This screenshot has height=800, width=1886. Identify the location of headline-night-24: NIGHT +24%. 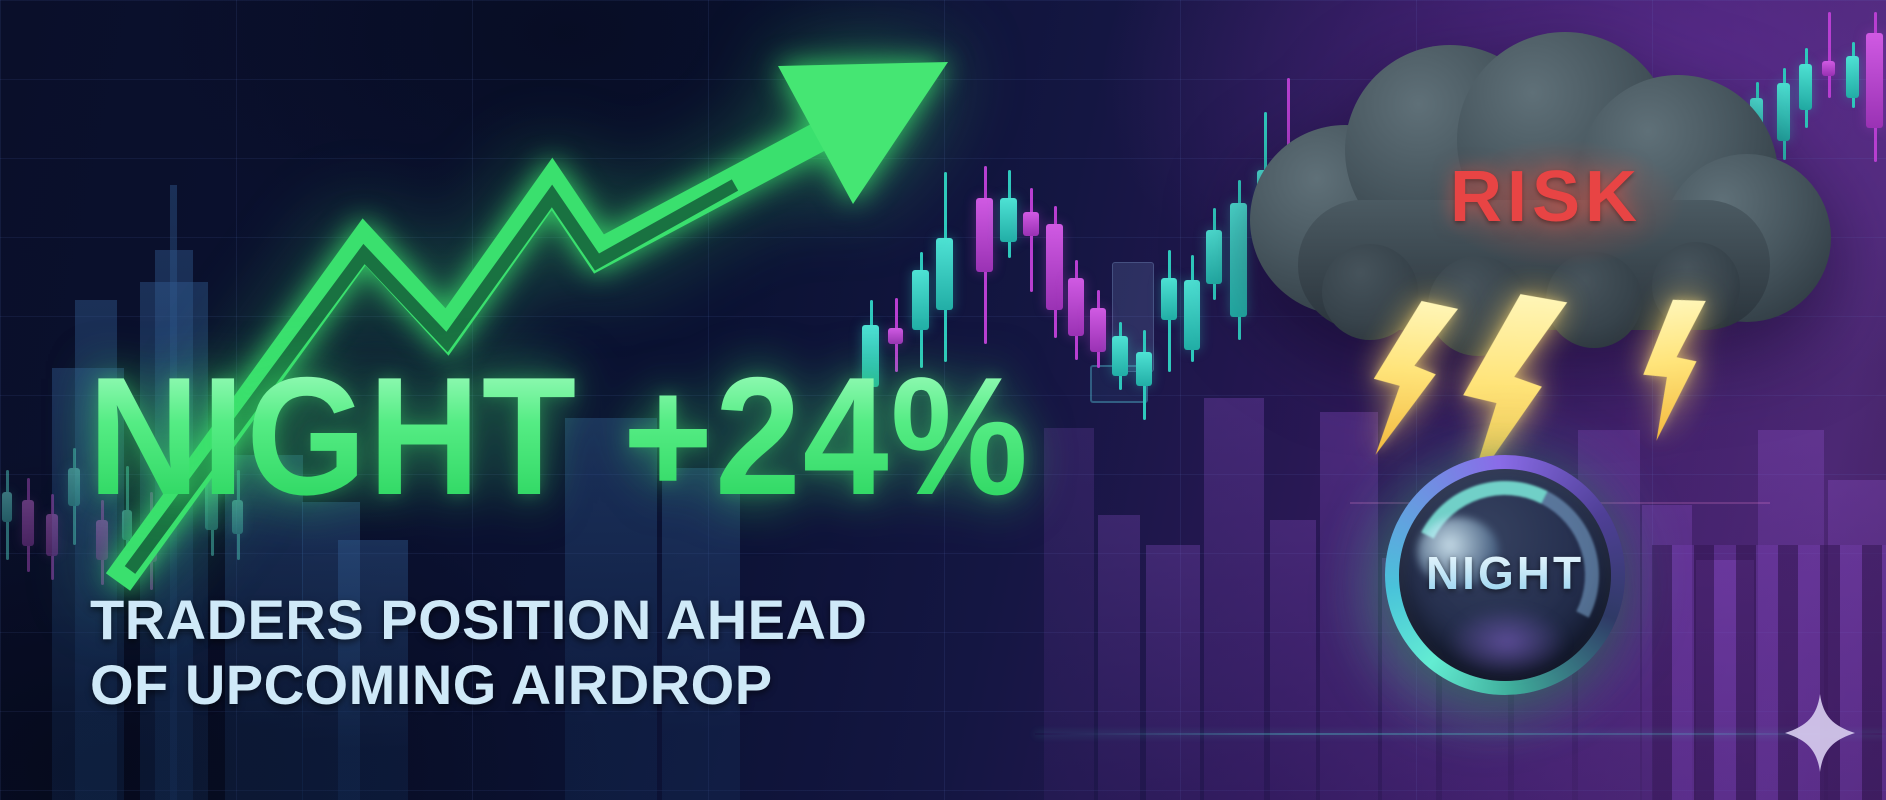
(559, 436).